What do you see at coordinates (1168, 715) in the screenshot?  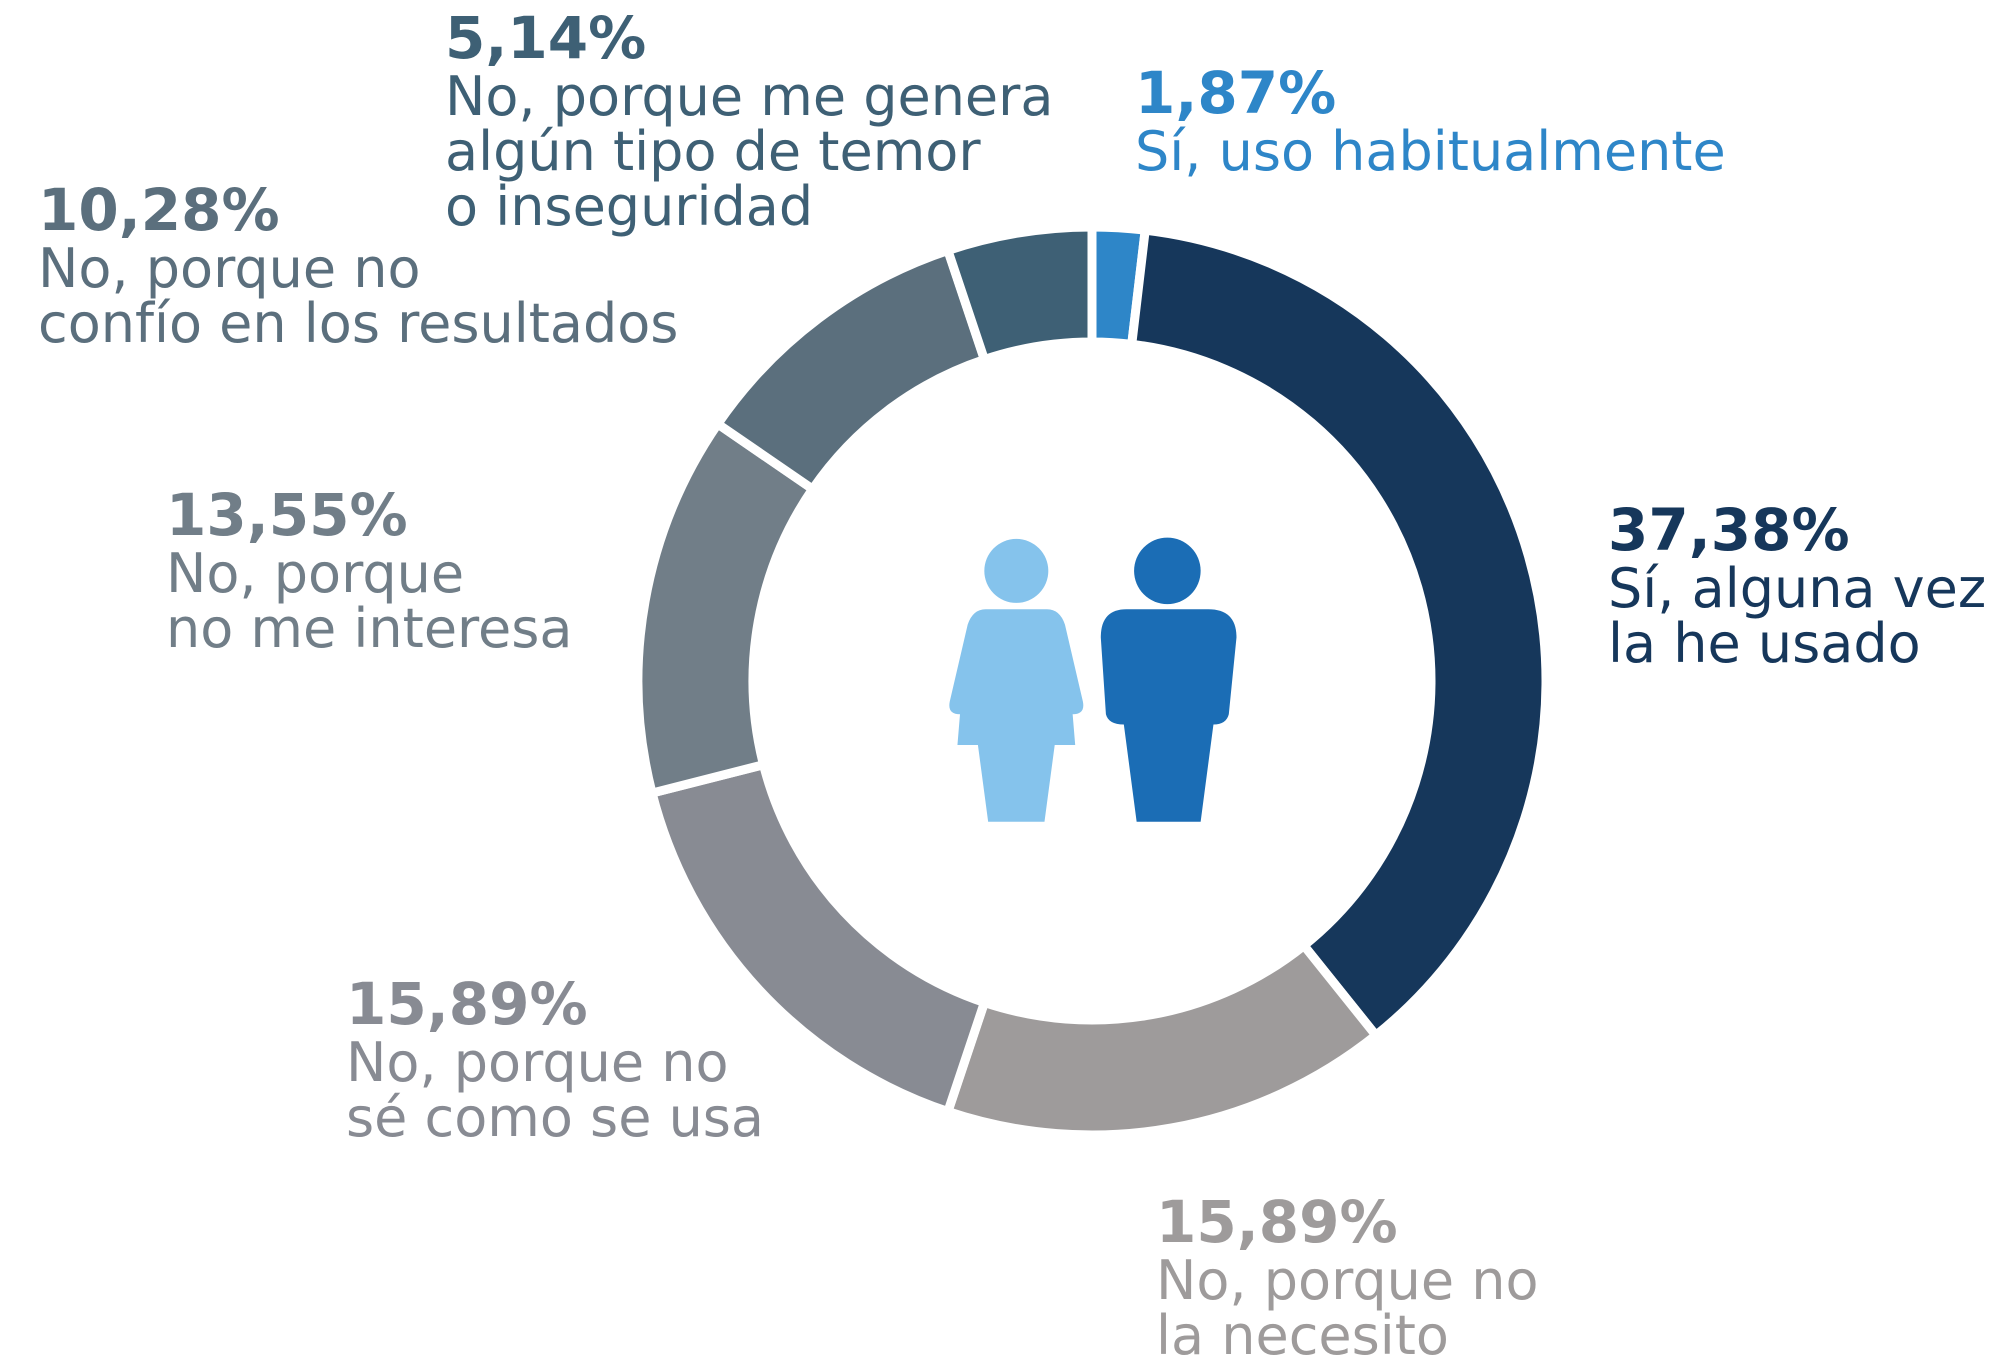 I see `man-body` at bounding box center [1168, 715].